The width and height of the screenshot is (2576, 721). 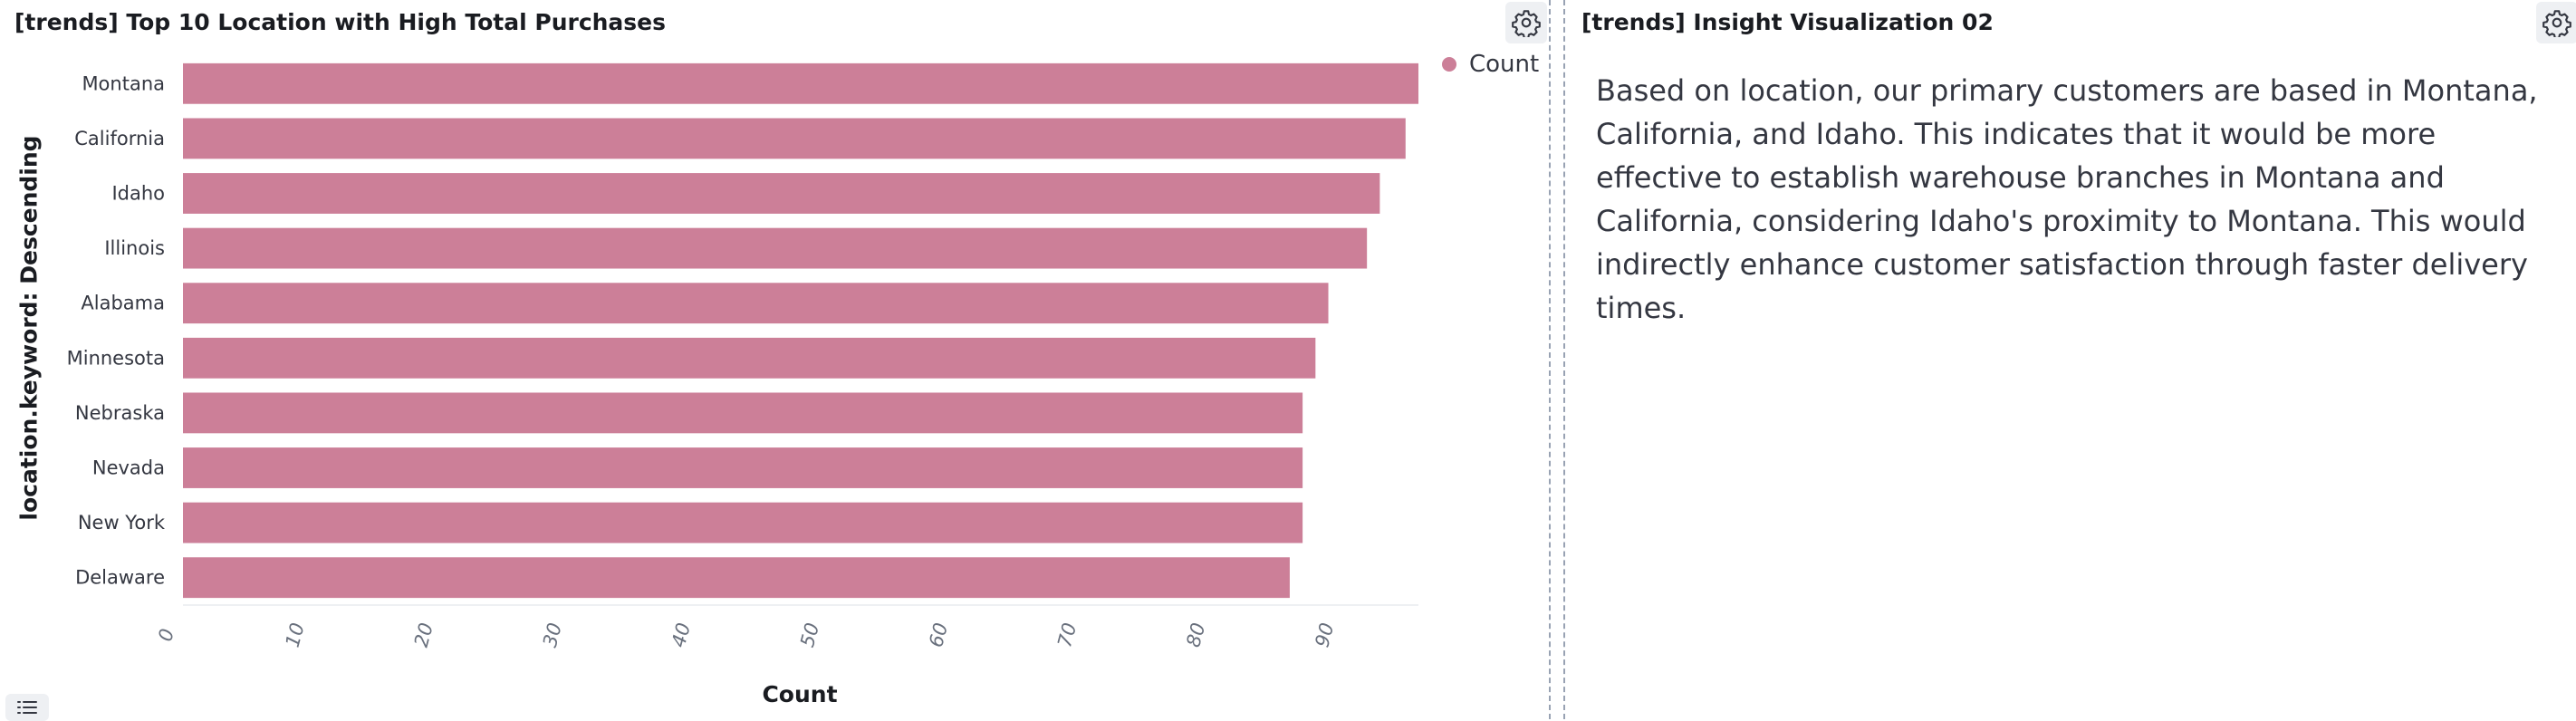 I want to click on bar-nebraska, so click(x=743, y=413).